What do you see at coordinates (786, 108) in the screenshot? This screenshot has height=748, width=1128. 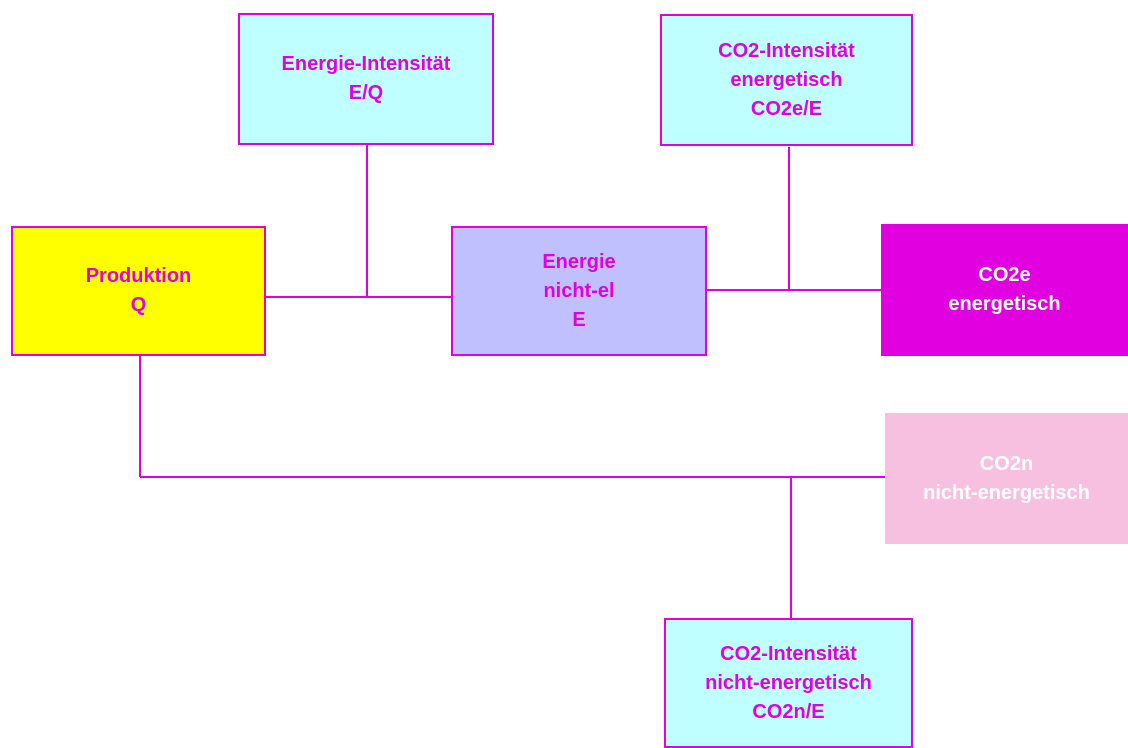 I see `node-text: CO2e/E` at bounding box center [786, 108].